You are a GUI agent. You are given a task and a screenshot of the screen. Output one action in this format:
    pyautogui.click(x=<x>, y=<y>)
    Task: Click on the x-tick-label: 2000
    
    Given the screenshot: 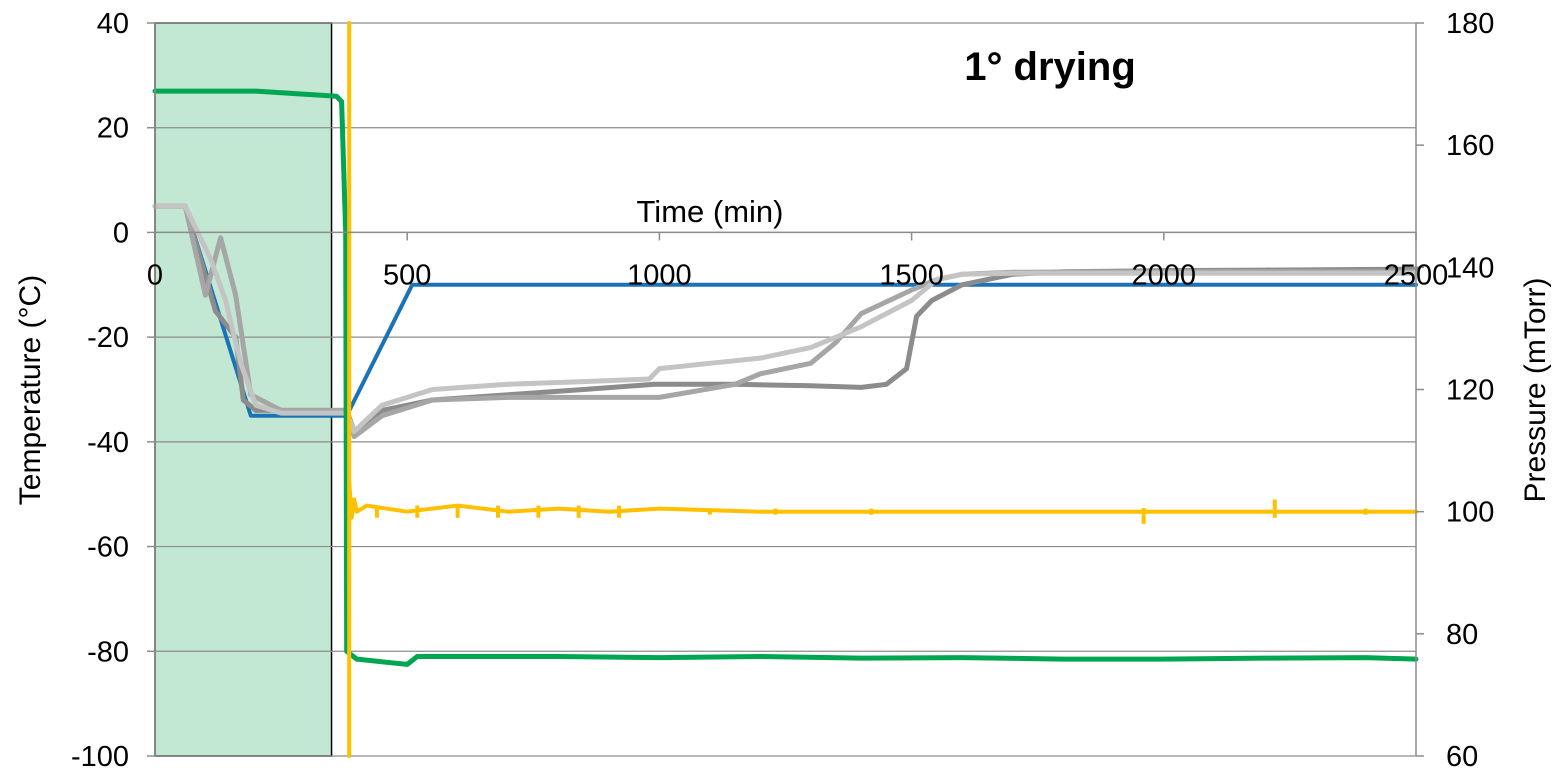 What is the action you would take?
    pyautogui.click(x=1164, y=275)
    